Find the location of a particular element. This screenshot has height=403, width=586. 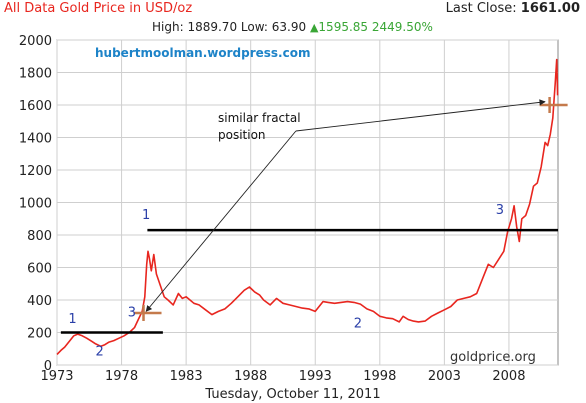

y-tick-label: 1600 is located at coordinates (35, 106).